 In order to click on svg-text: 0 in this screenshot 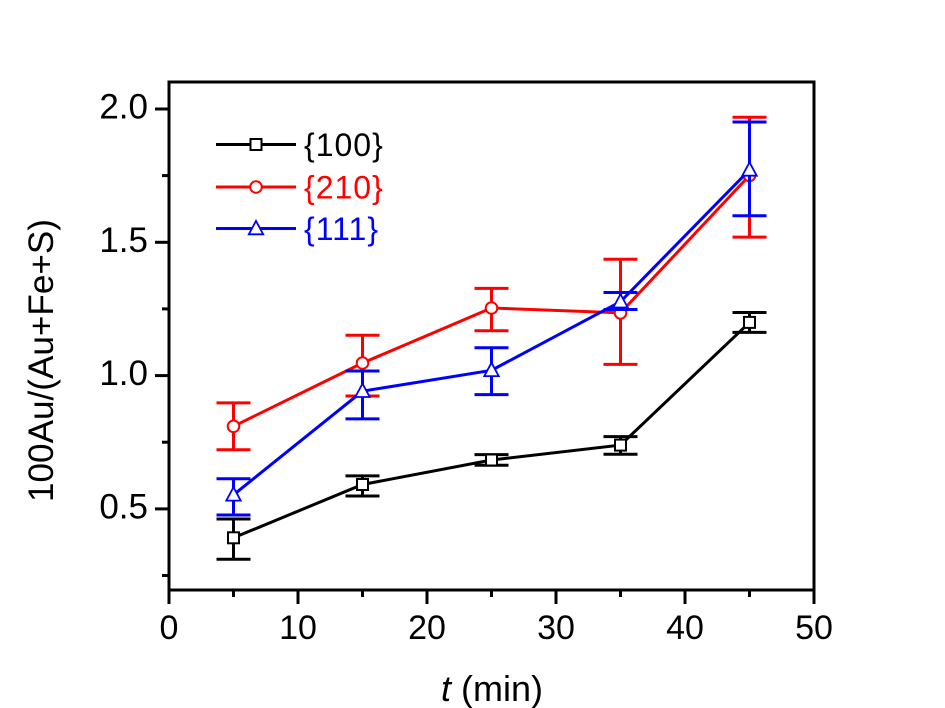, I will do `click(169, 628)`.